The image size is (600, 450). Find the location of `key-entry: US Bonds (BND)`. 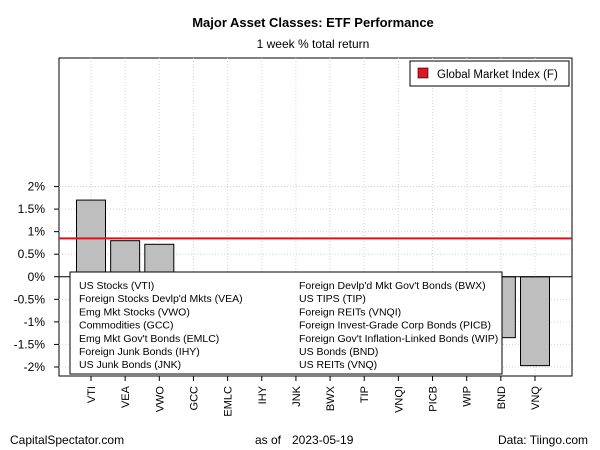

key-entry: US Bonds (BND) is located at coordinates (338, 352).